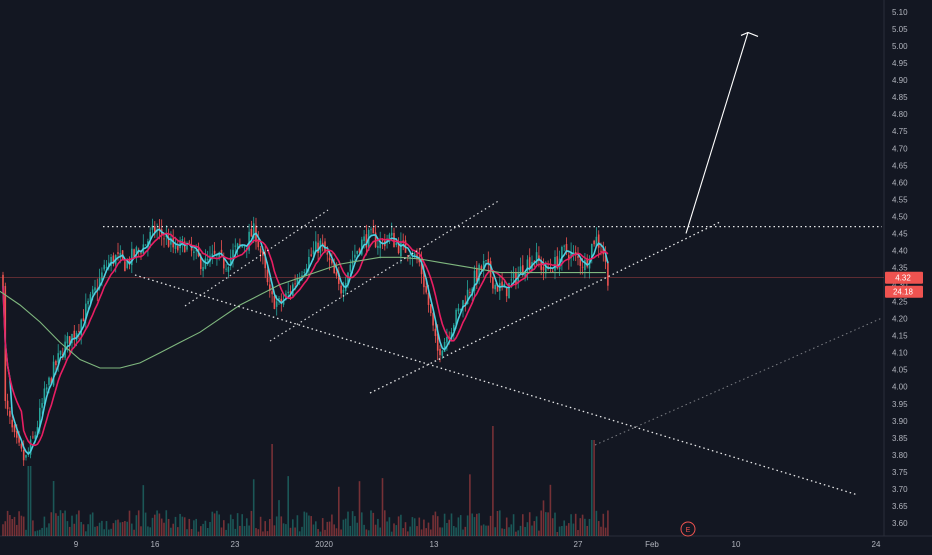  I want to click on price-tick-label: 5.10, so click(900, 12).